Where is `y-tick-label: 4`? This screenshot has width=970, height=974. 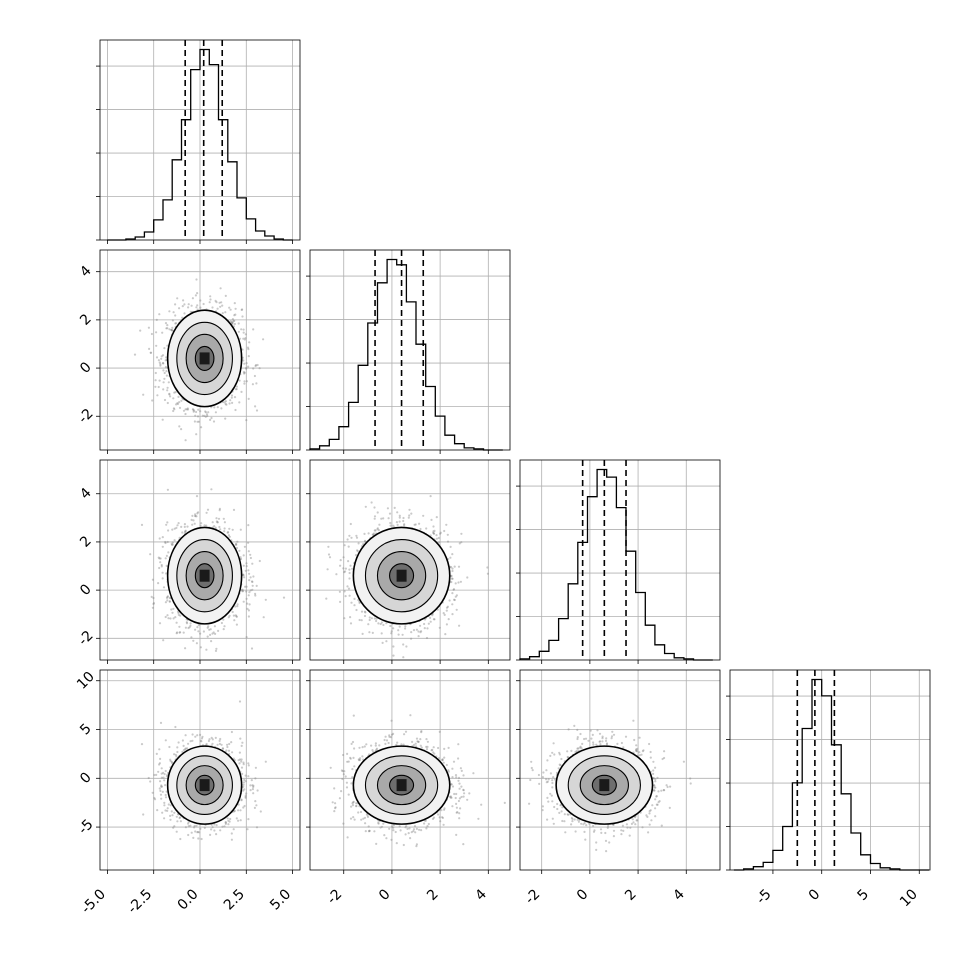
y-tick-label: 4 is located at coordinates (86, 494).